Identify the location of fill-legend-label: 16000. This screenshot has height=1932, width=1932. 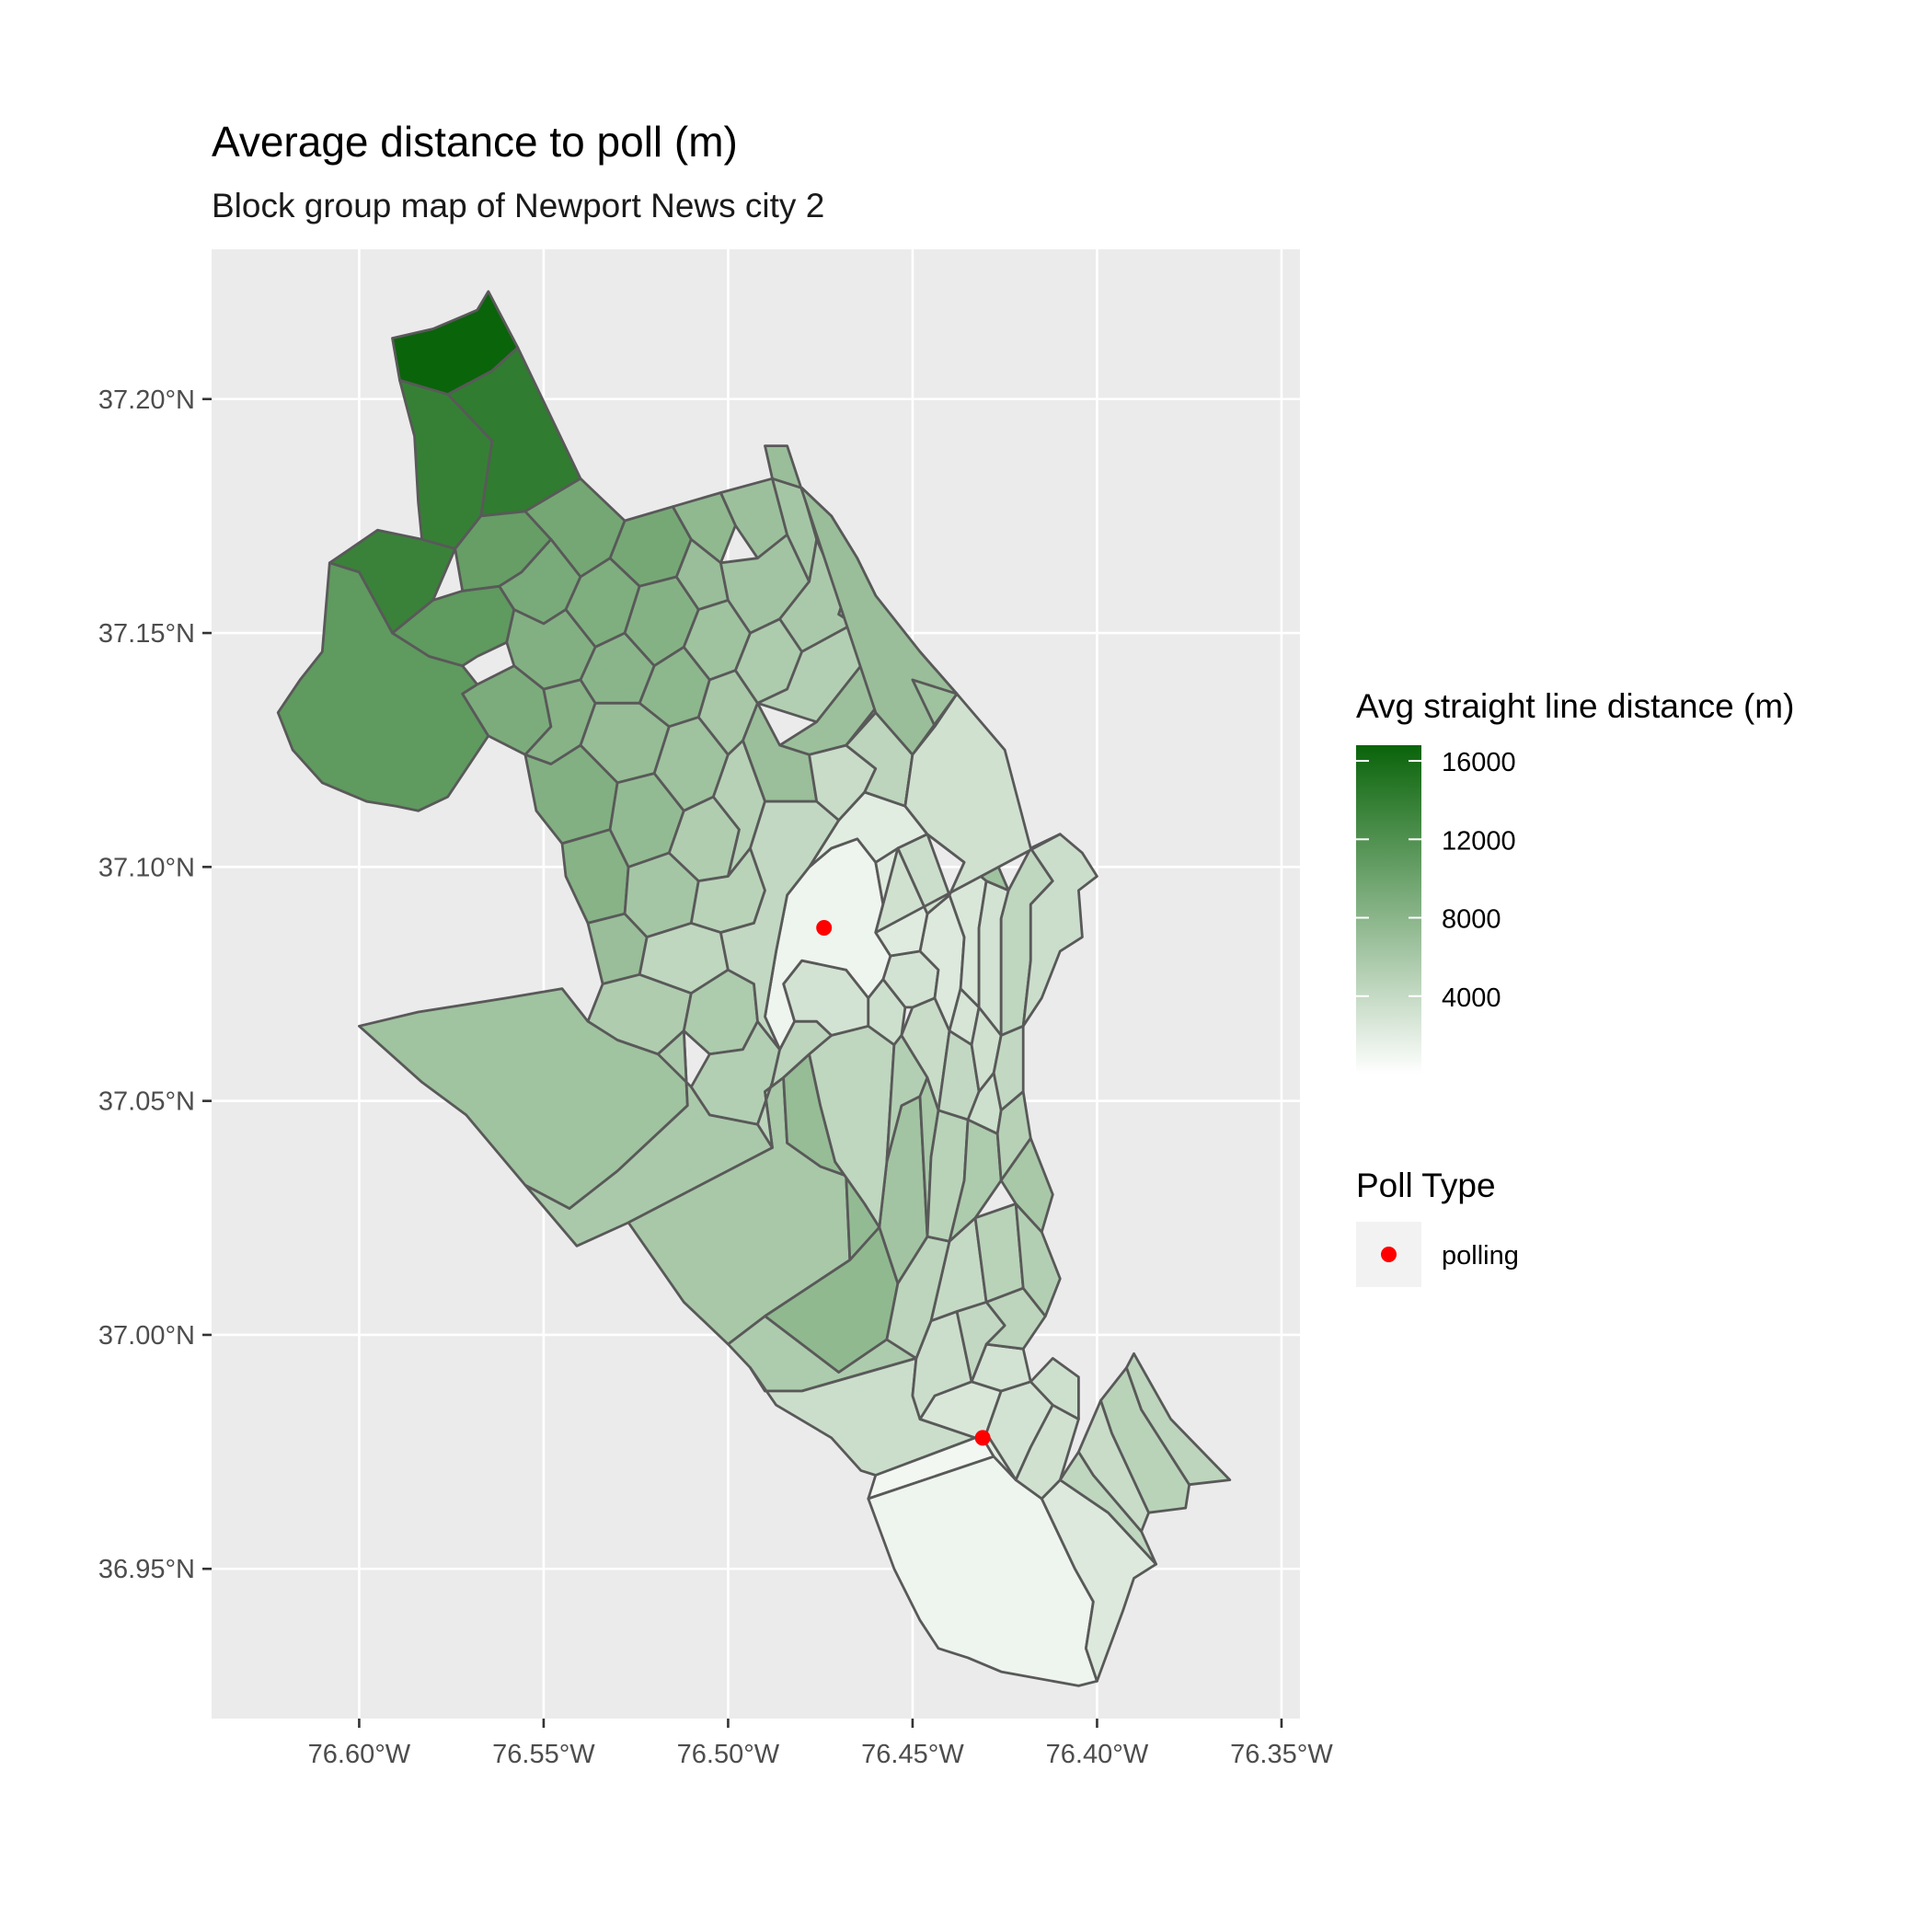
(1479, 762).